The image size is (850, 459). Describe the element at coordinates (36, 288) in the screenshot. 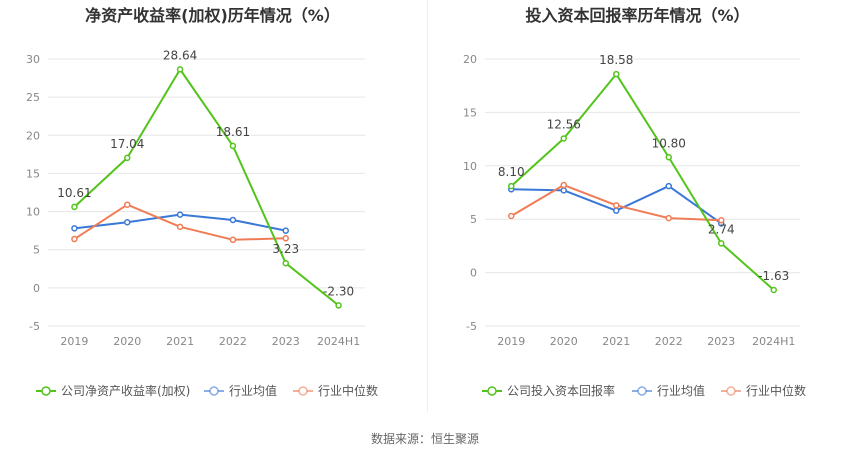

I see `y-tick-label-roe-1: 0` at that location.